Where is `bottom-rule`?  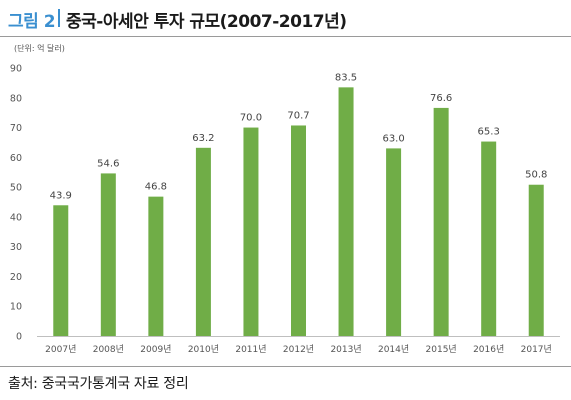
bottom-rule is located at coordinates (285, 366).